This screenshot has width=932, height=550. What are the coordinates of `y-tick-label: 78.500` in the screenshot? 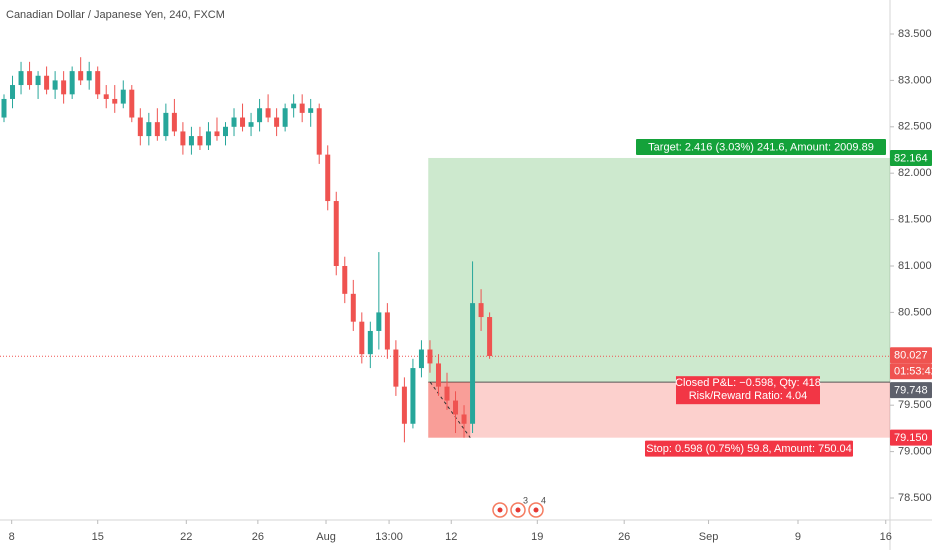 It's located at (915, 498).